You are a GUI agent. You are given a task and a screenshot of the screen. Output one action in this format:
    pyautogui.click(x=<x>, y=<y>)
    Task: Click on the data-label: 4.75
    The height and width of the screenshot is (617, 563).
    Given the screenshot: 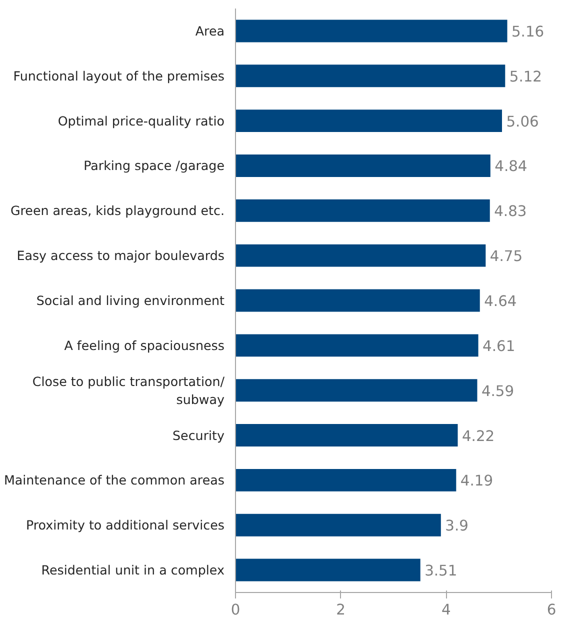 What is the action you would take?
    pyautogui.click(x=506, y=257)
    